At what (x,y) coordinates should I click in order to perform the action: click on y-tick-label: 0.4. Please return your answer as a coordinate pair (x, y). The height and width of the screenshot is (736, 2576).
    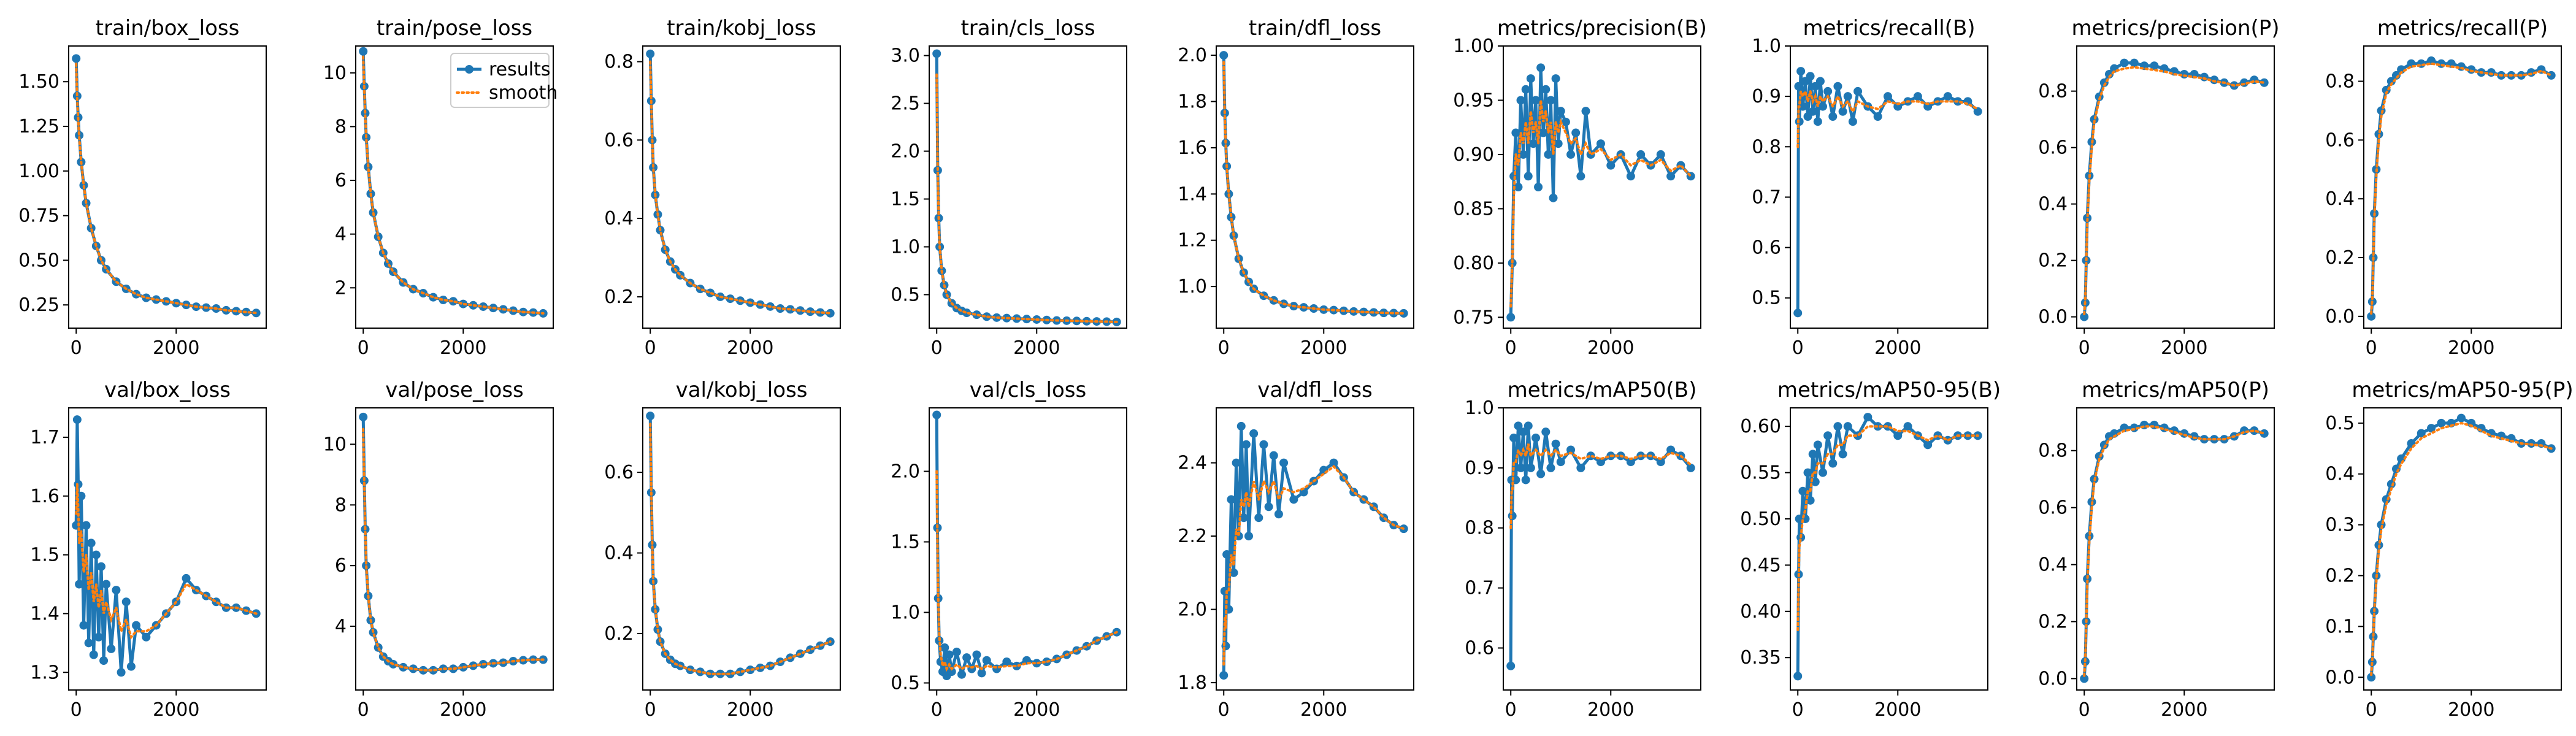
    Looking at the image, I should click on (2340, 199).